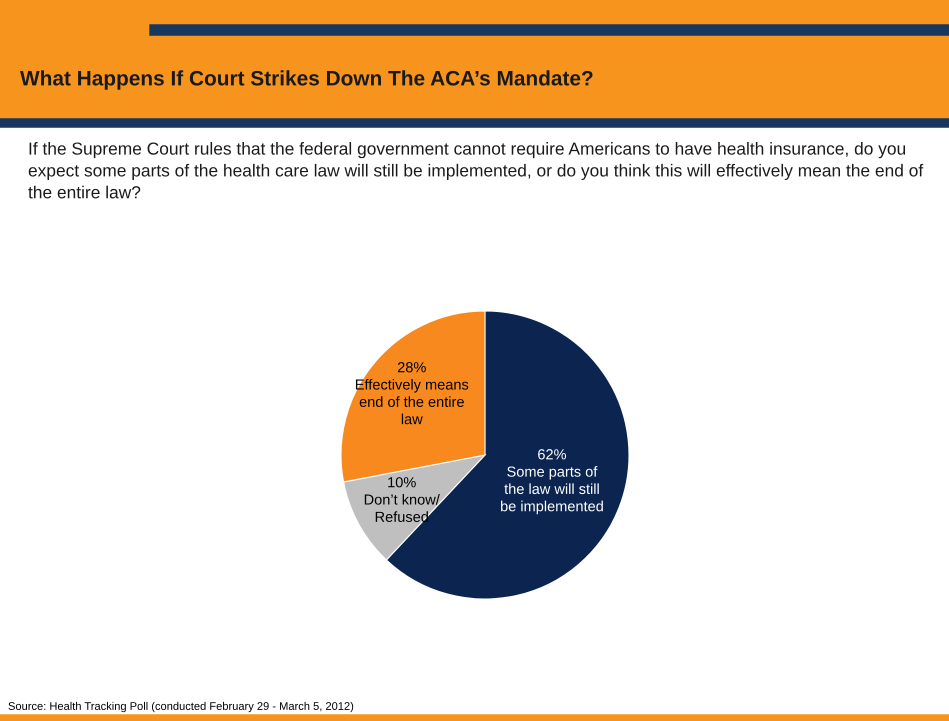  What do you see at coordinates (552, 490) in the screenshot?
I see `slice-label: Some parts of the law will still be implemented` at bounding box center [552, 490].